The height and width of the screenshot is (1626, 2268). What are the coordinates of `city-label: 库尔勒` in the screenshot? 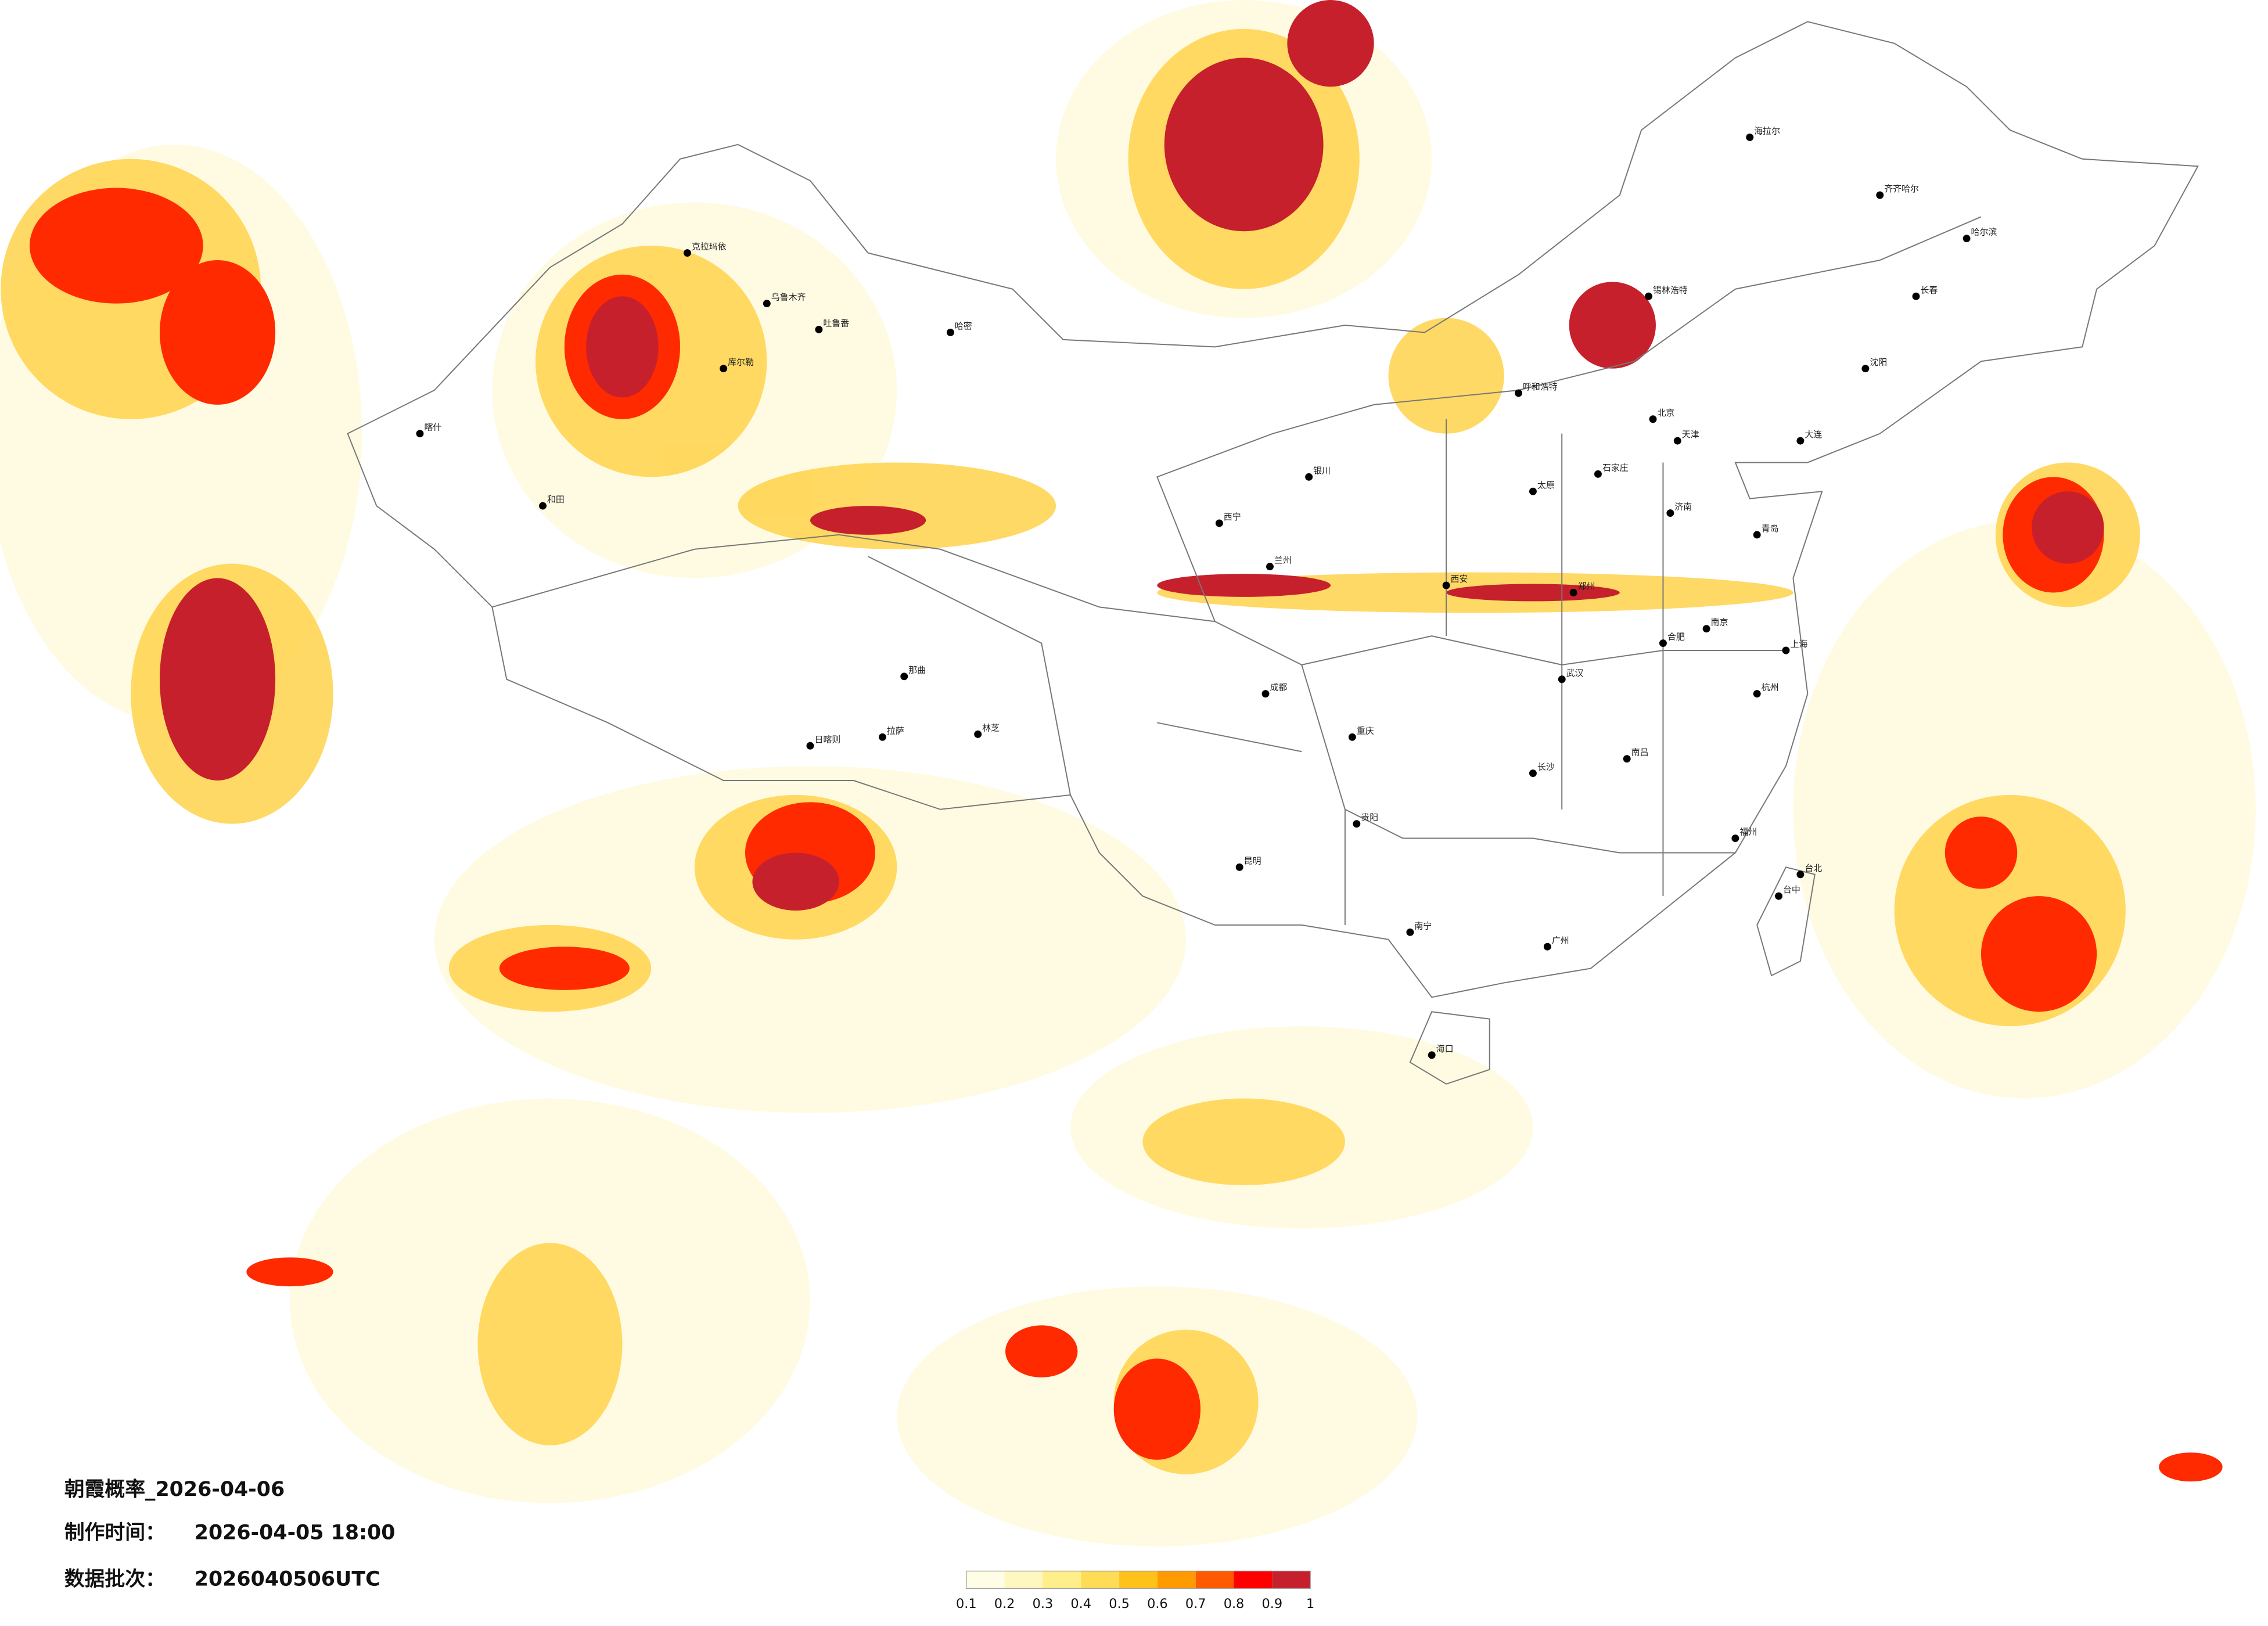 It's located at (741, 362).